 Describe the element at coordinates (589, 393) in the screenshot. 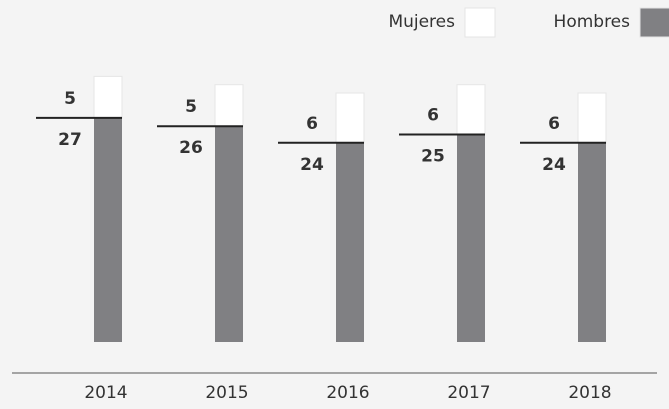

I see `x-tick-label: 2018` at that location.